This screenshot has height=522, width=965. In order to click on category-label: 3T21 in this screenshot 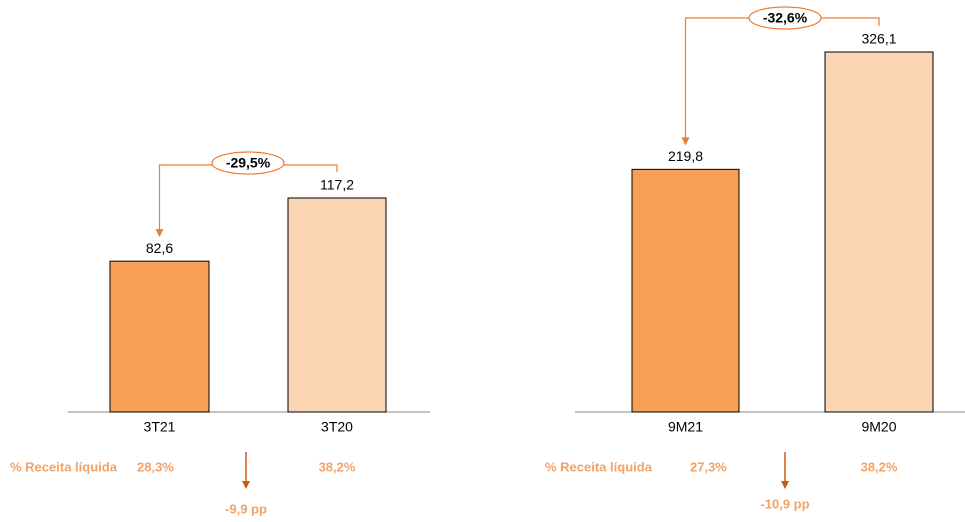, I will do `click(160, 427)`.